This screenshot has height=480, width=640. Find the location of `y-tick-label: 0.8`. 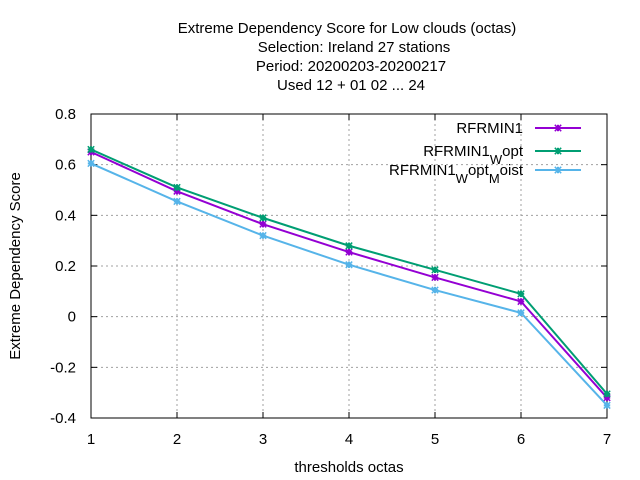

y-tick-label: 0.8 is located at coordinates (65, 114).